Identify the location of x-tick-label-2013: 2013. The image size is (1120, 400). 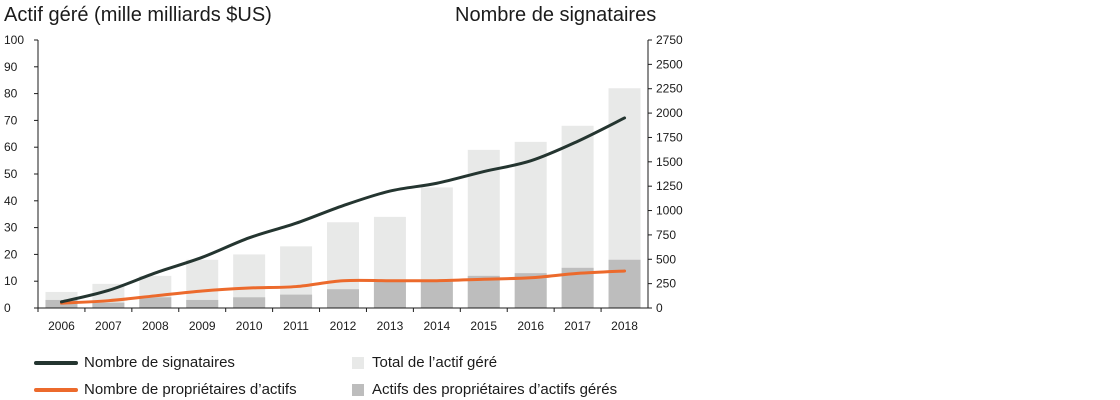
(390, 326).